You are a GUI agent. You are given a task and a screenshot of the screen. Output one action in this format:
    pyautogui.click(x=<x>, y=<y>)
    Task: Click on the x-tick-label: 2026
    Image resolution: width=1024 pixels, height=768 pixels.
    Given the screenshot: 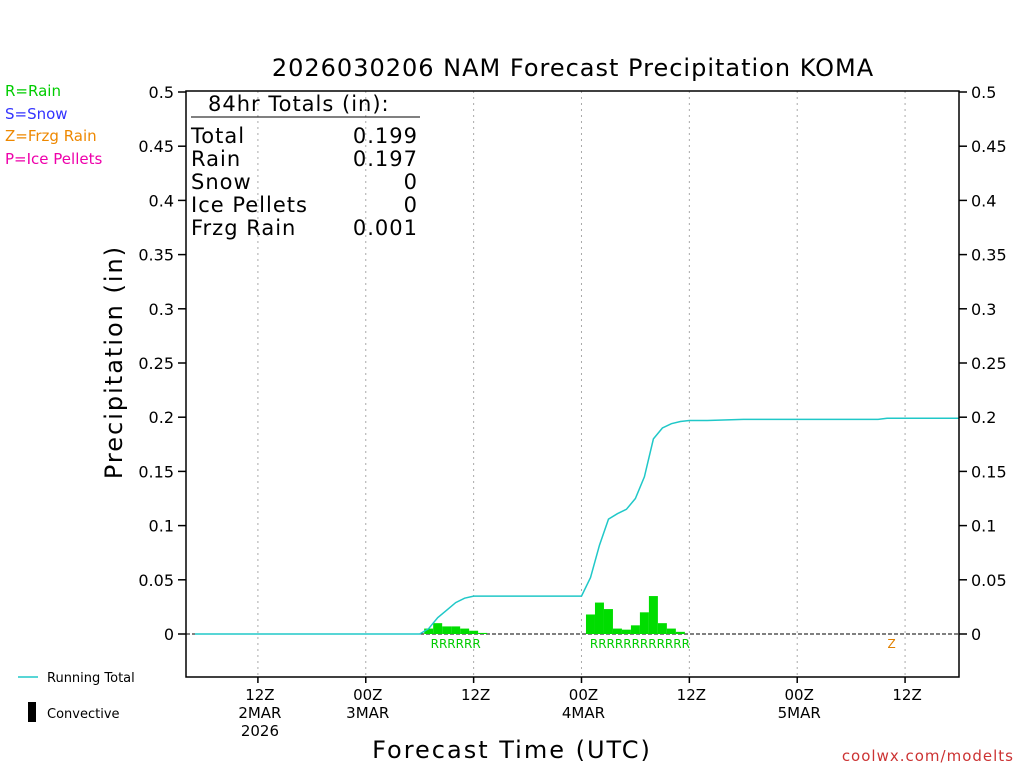 What is the action you would take?
    pyautogui.click(x=260, y=731)
    